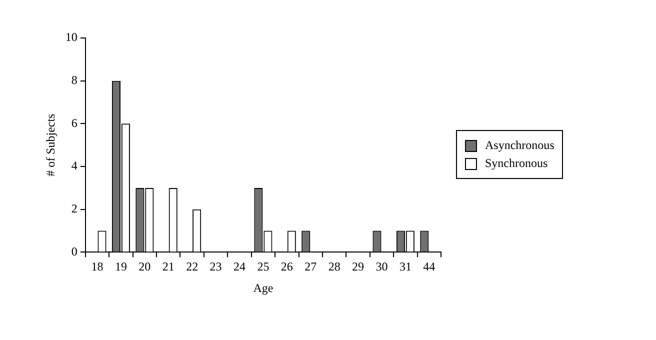 The image size is (656, 340). What do you see at coordinates (405, 267) in the screenshot?
I see `x-tick-label: 31` at bounding box center [405, 267].